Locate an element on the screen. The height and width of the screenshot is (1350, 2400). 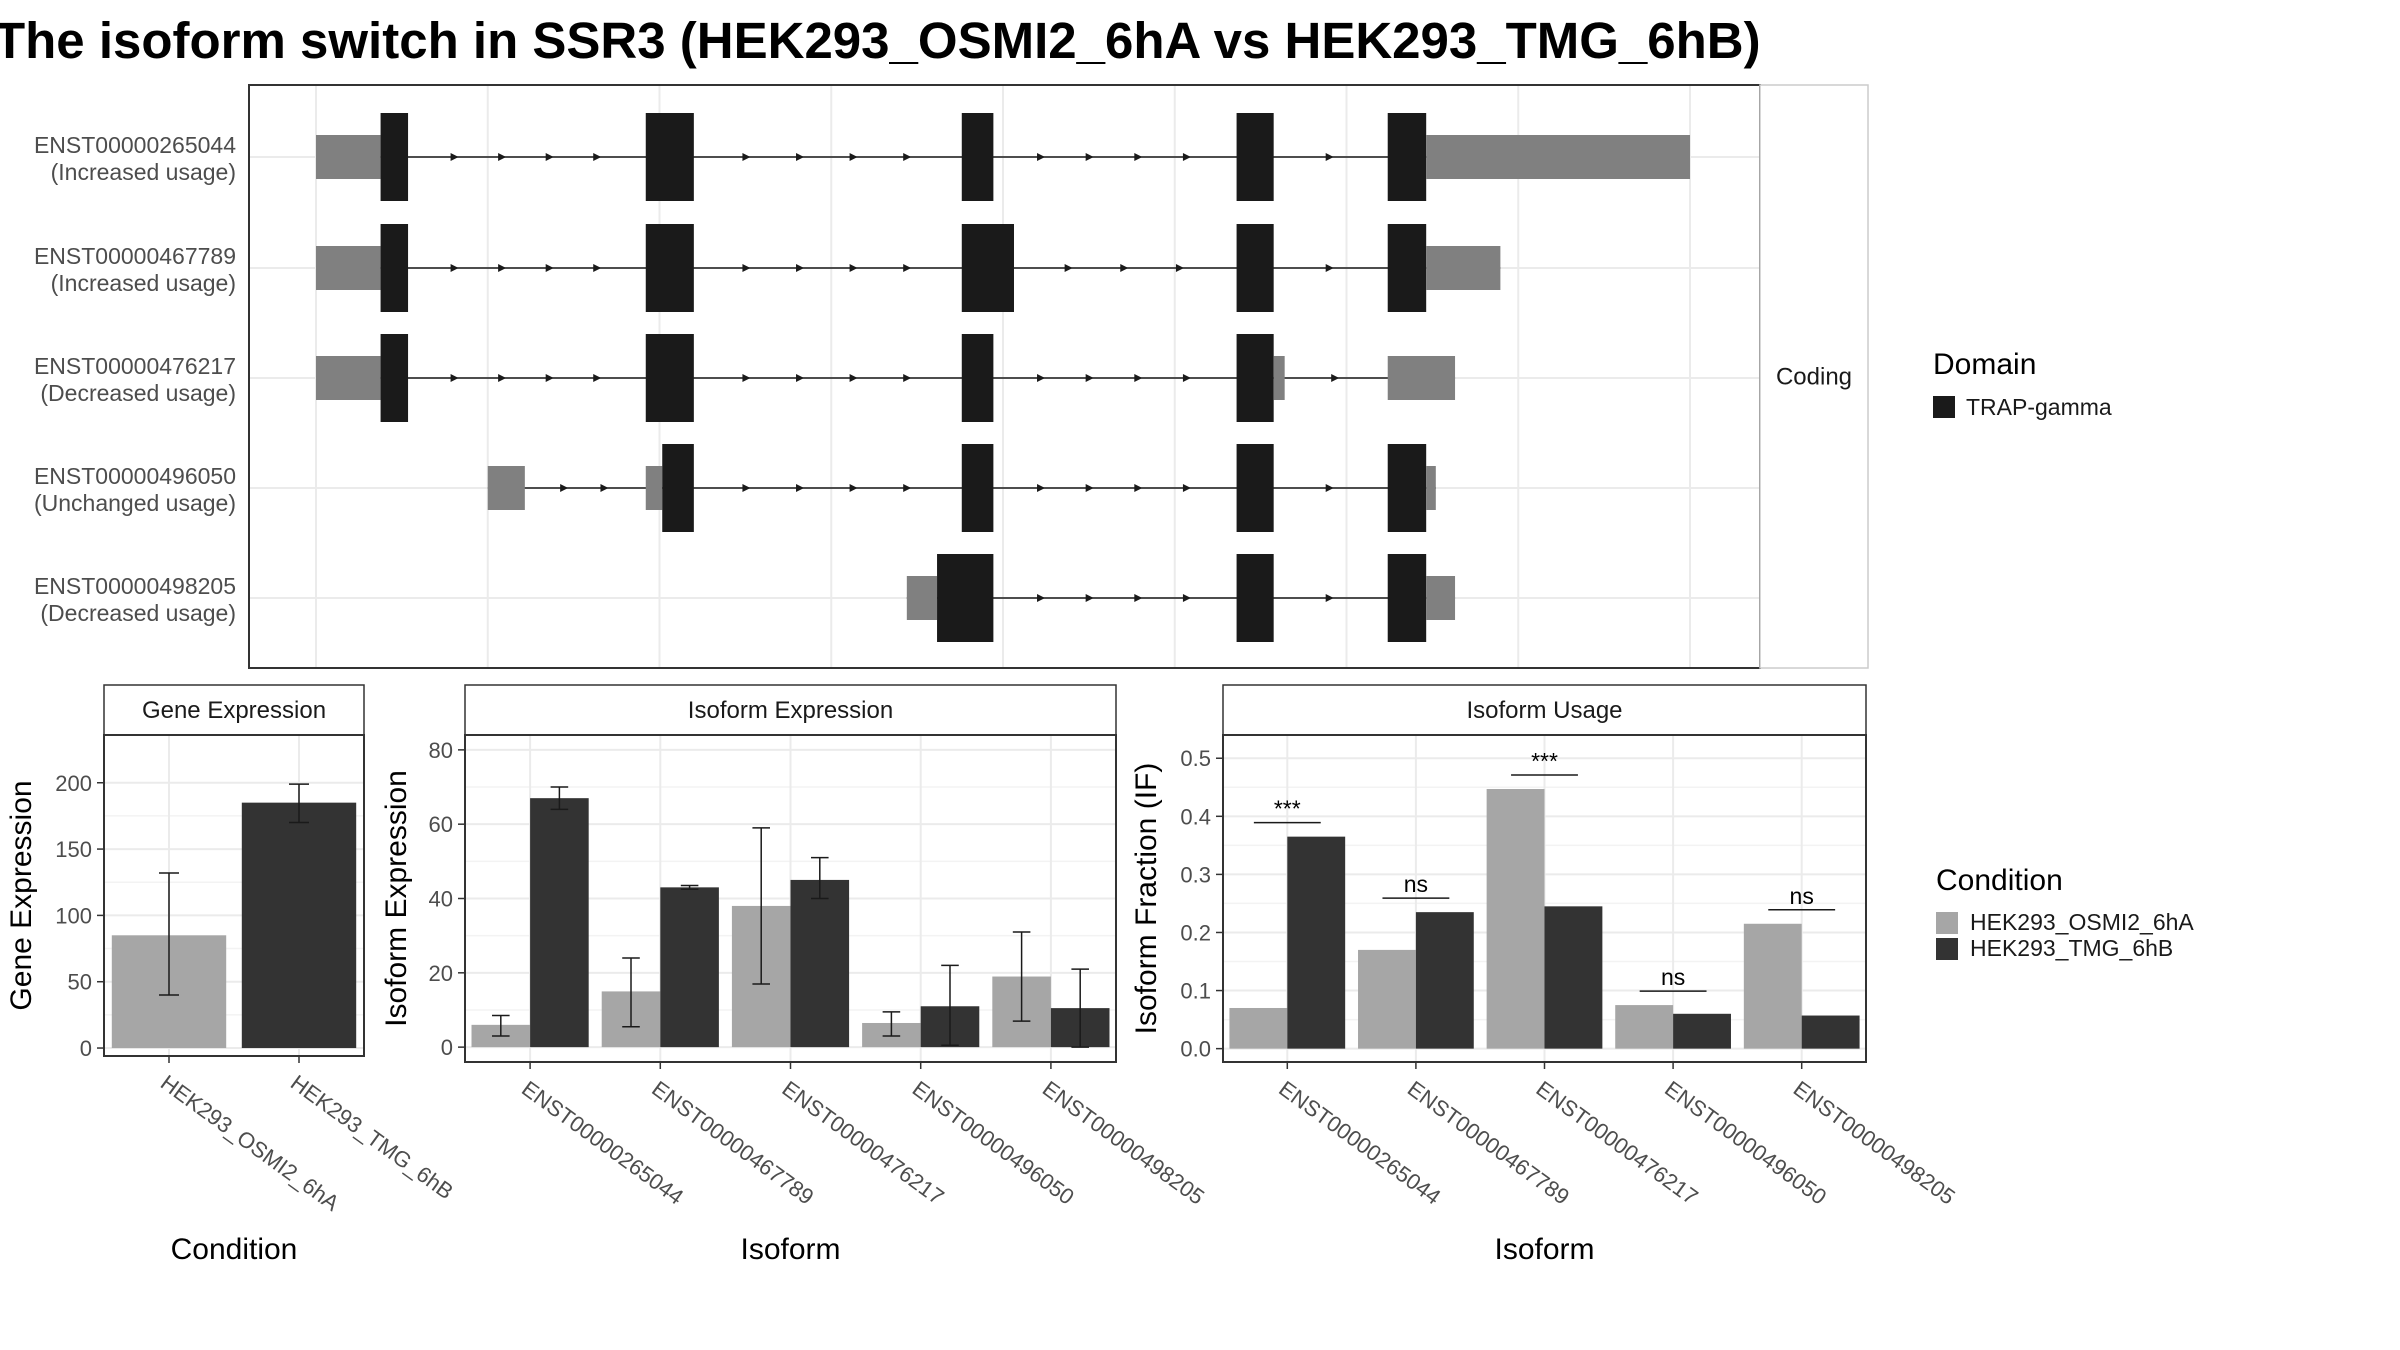
y-tick-label: 40 is located at coordinates (441, 899).